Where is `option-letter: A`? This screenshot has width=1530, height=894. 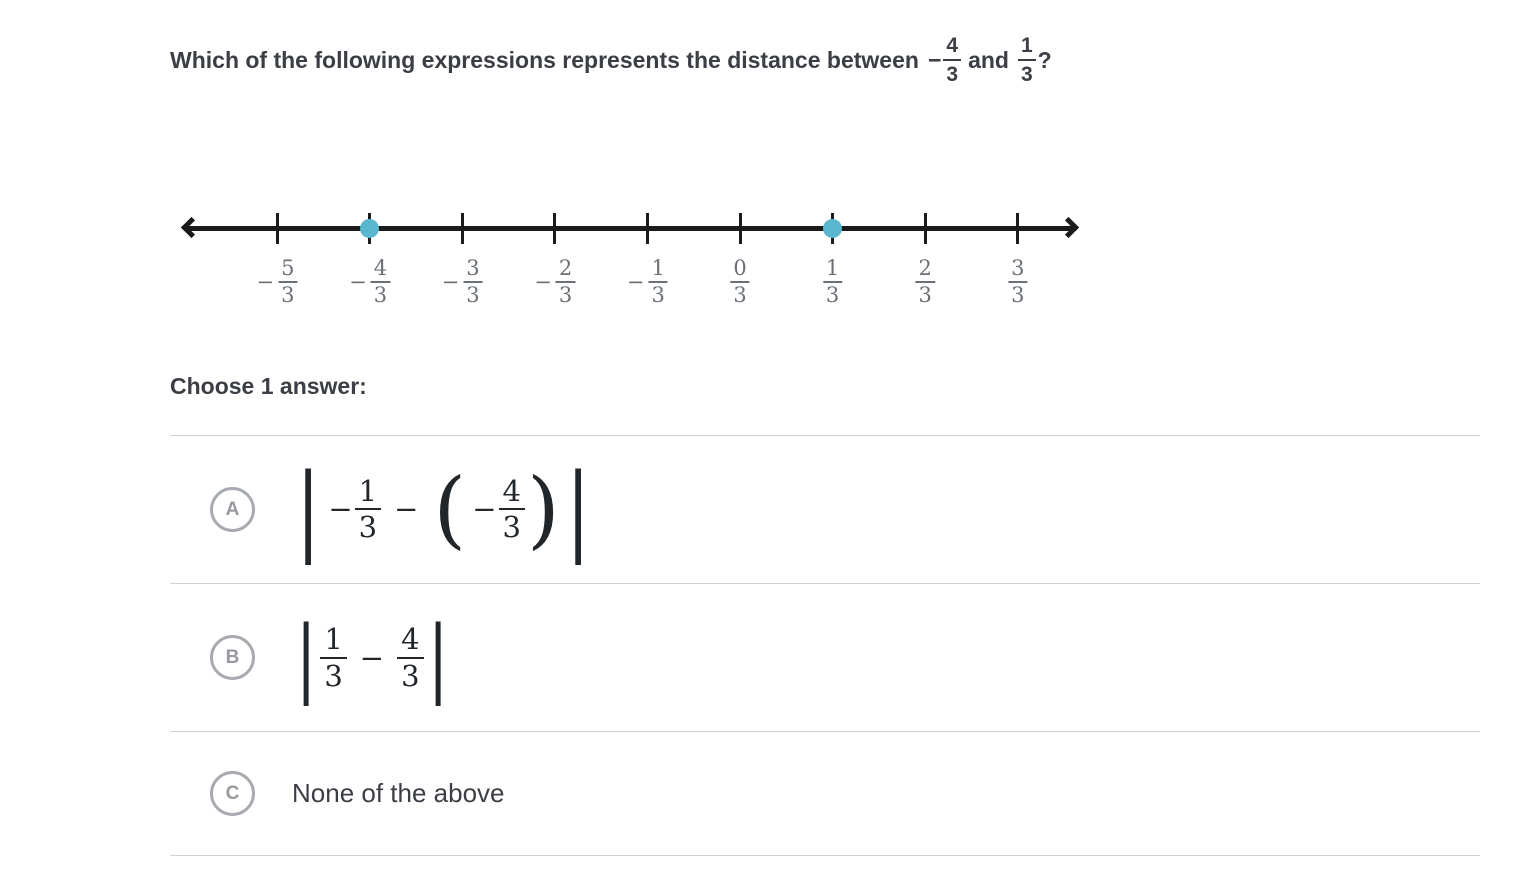 option-letter: A is located at coordinates (232, 509).